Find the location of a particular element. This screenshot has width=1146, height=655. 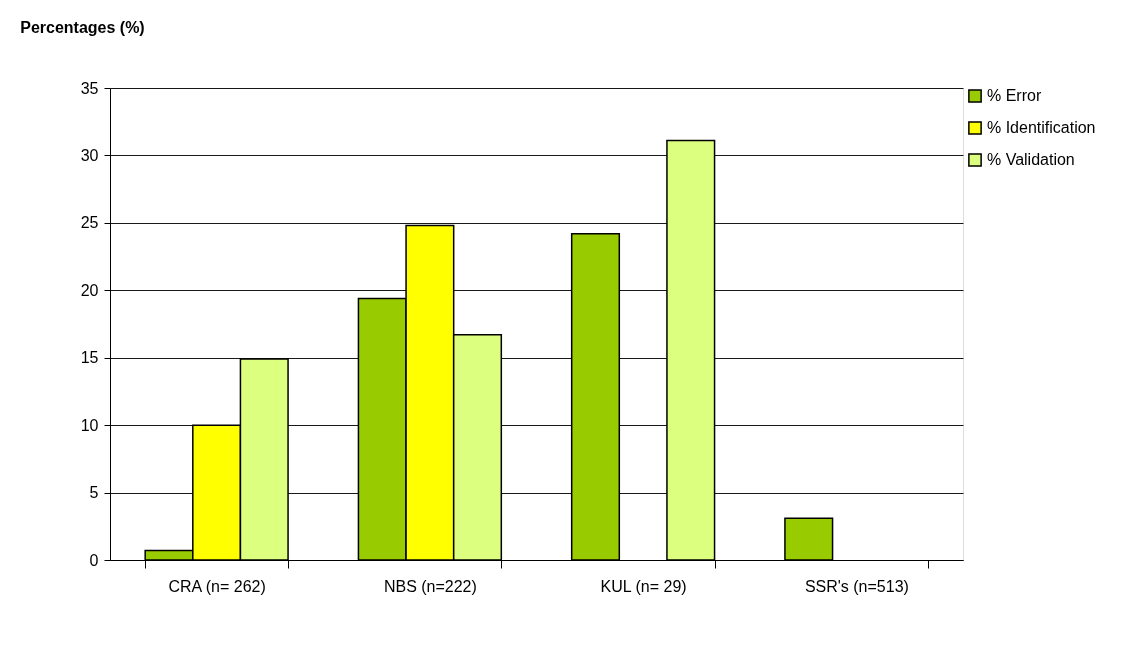

y-tick-label: 10 is located at coordinates (89, 425).